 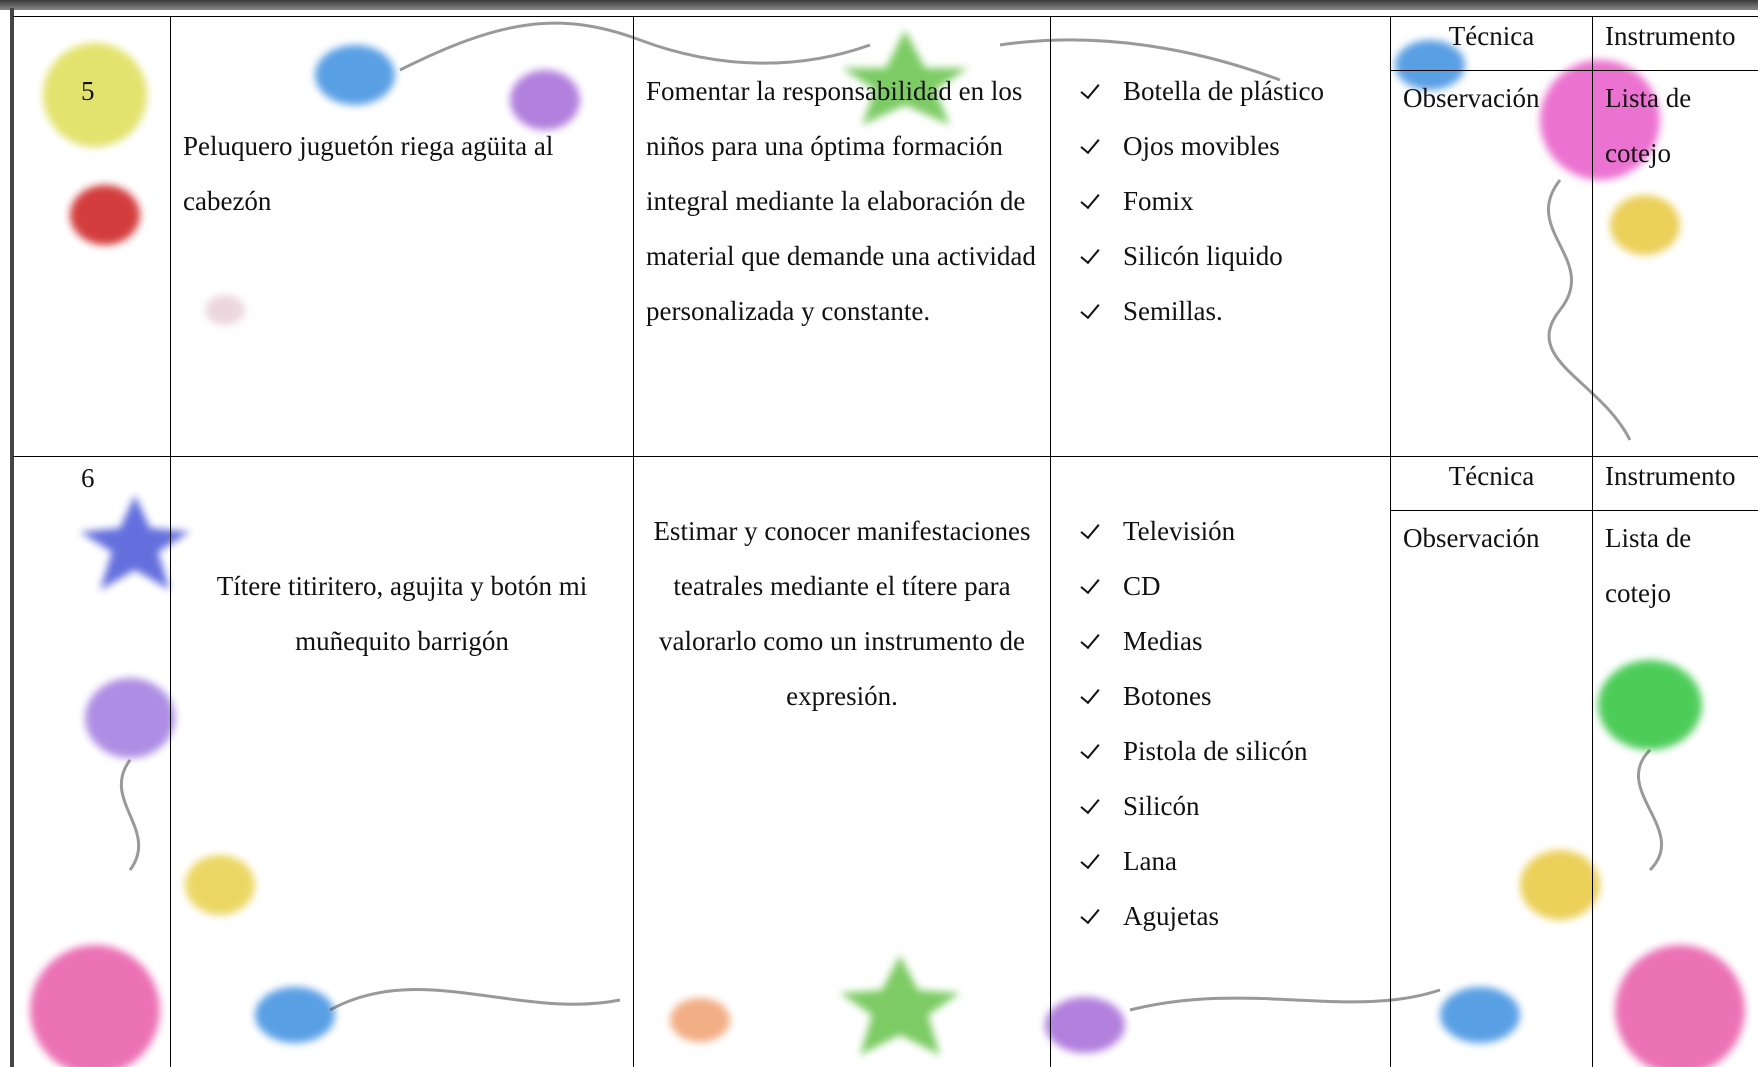 I want to click on material-item: Botones, so click(x=1216, y=696).